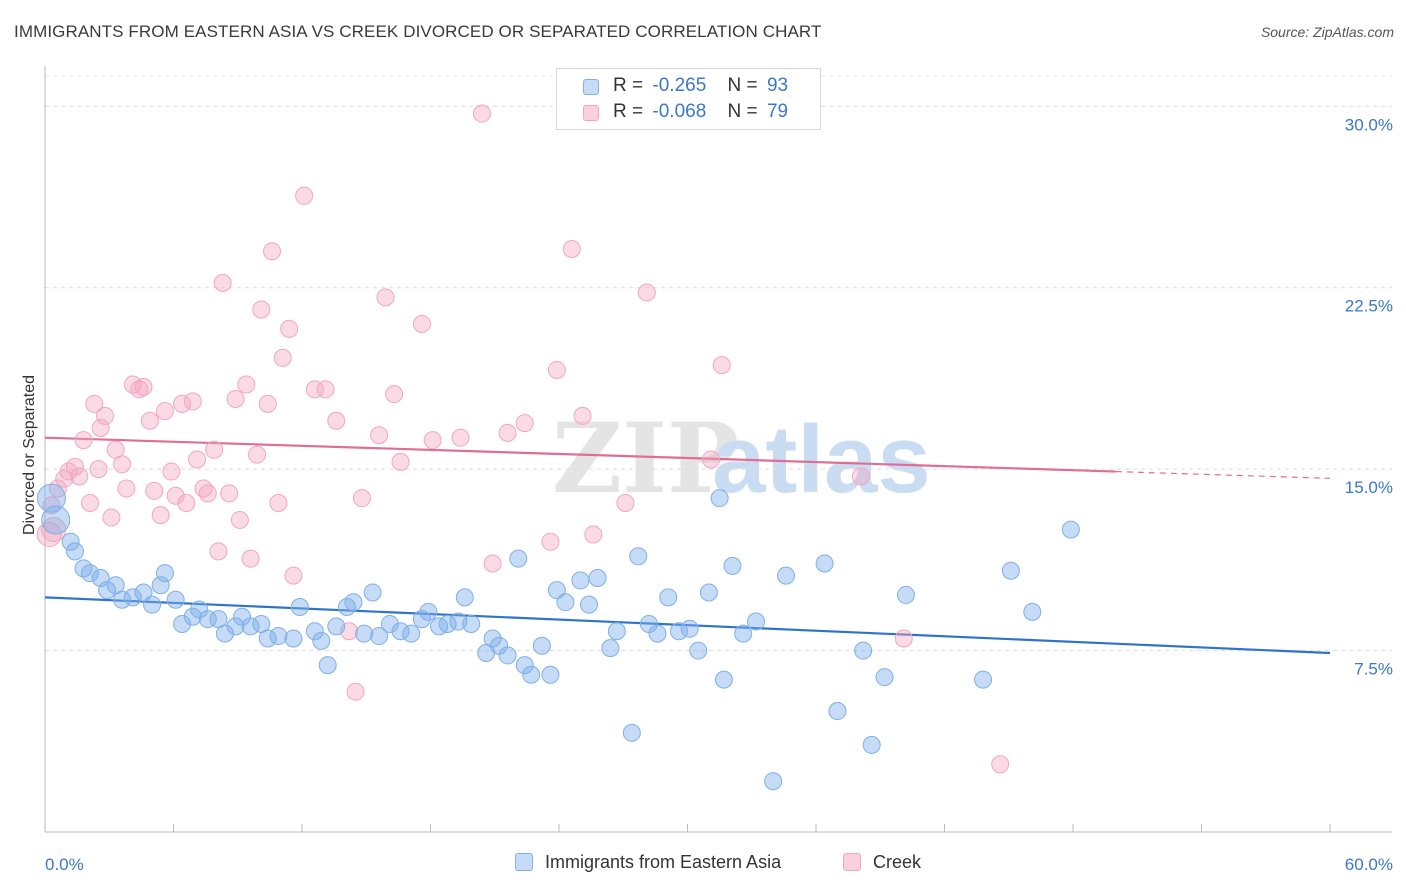 This screenshot has height=892, width=1406. What do you see at coordinates (1327, 32) in the screenshot?
I see `source-credit: Source: ZipAtlas.com` at bounding box center [1327, 32].